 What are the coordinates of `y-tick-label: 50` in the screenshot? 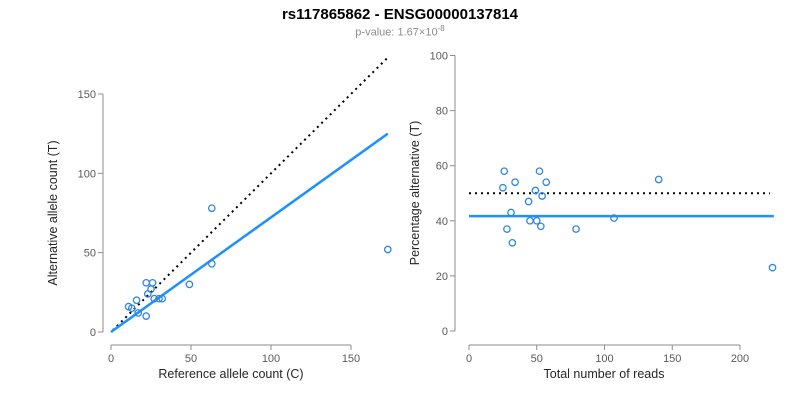 It's located at (90, 254).